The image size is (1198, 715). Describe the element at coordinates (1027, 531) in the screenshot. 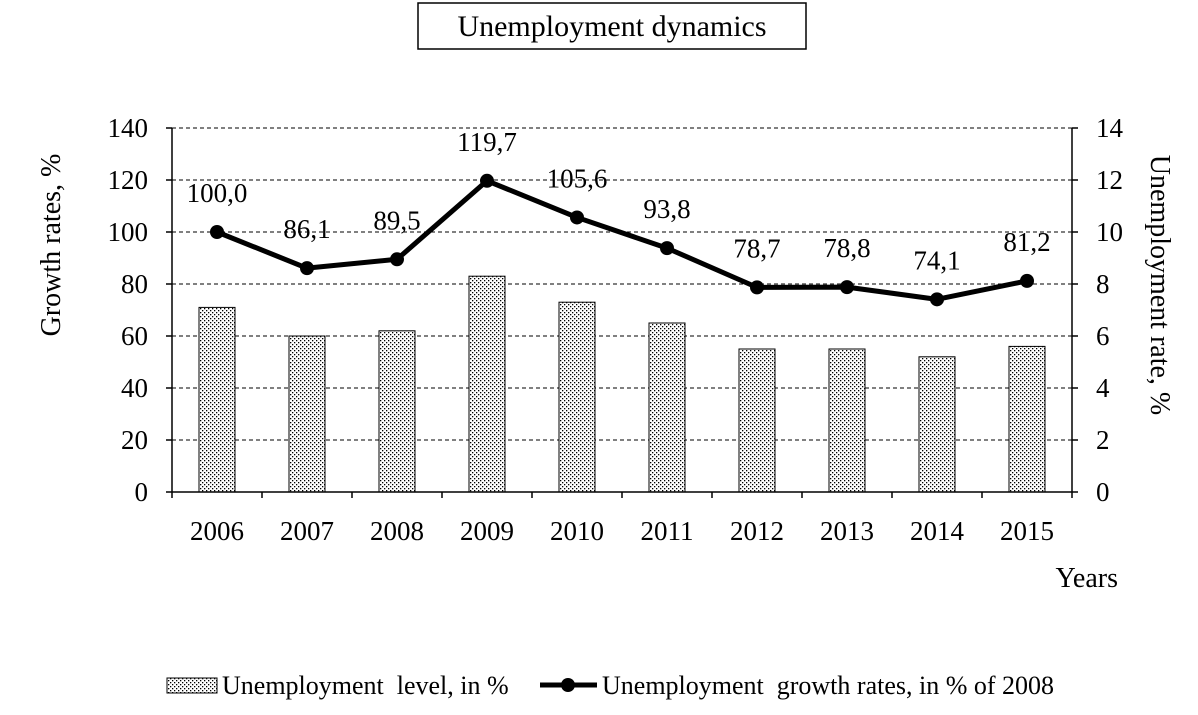

I see `x-tick-label: 2015` at that location.